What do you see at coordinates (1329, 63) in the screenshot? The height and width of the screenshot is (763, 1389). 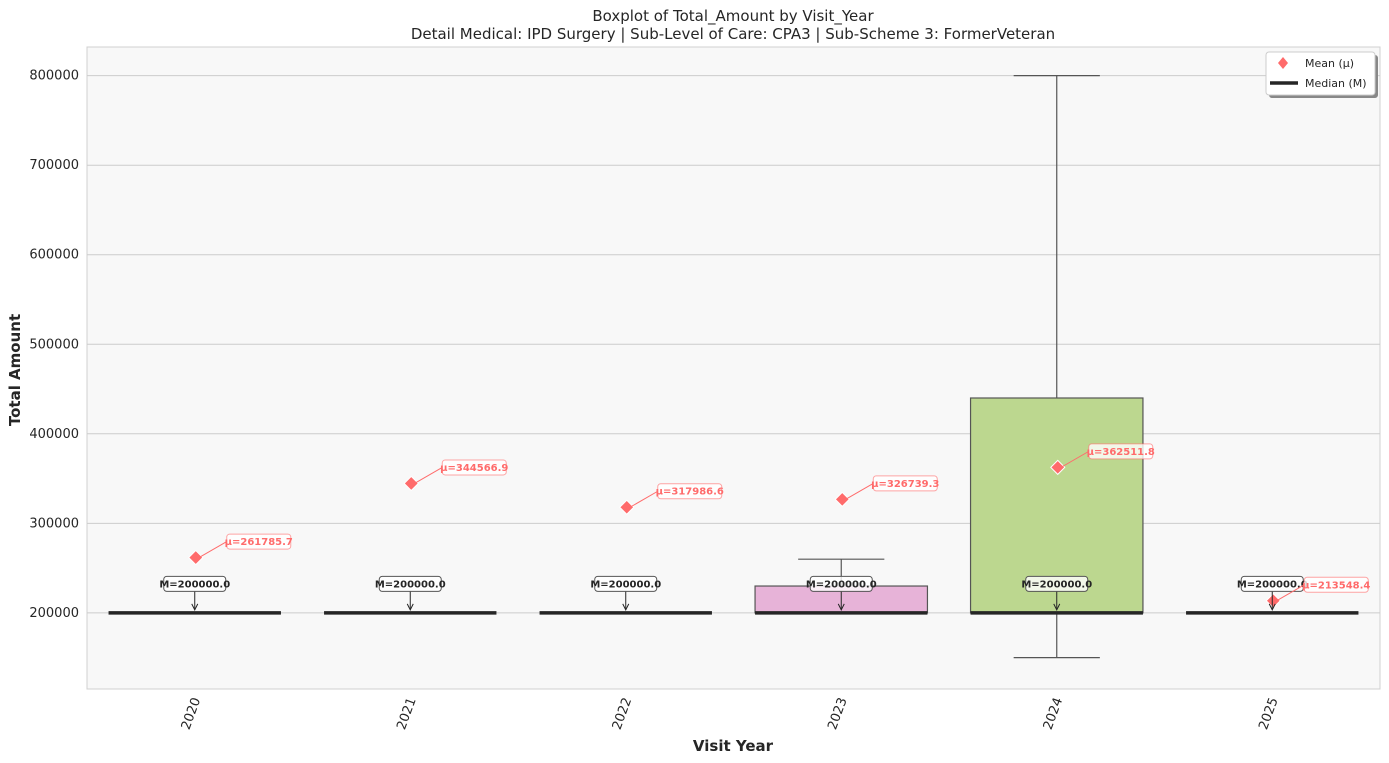 I see `legend-mean-label: Mean (μ)` at bounding box center [1329, 63].